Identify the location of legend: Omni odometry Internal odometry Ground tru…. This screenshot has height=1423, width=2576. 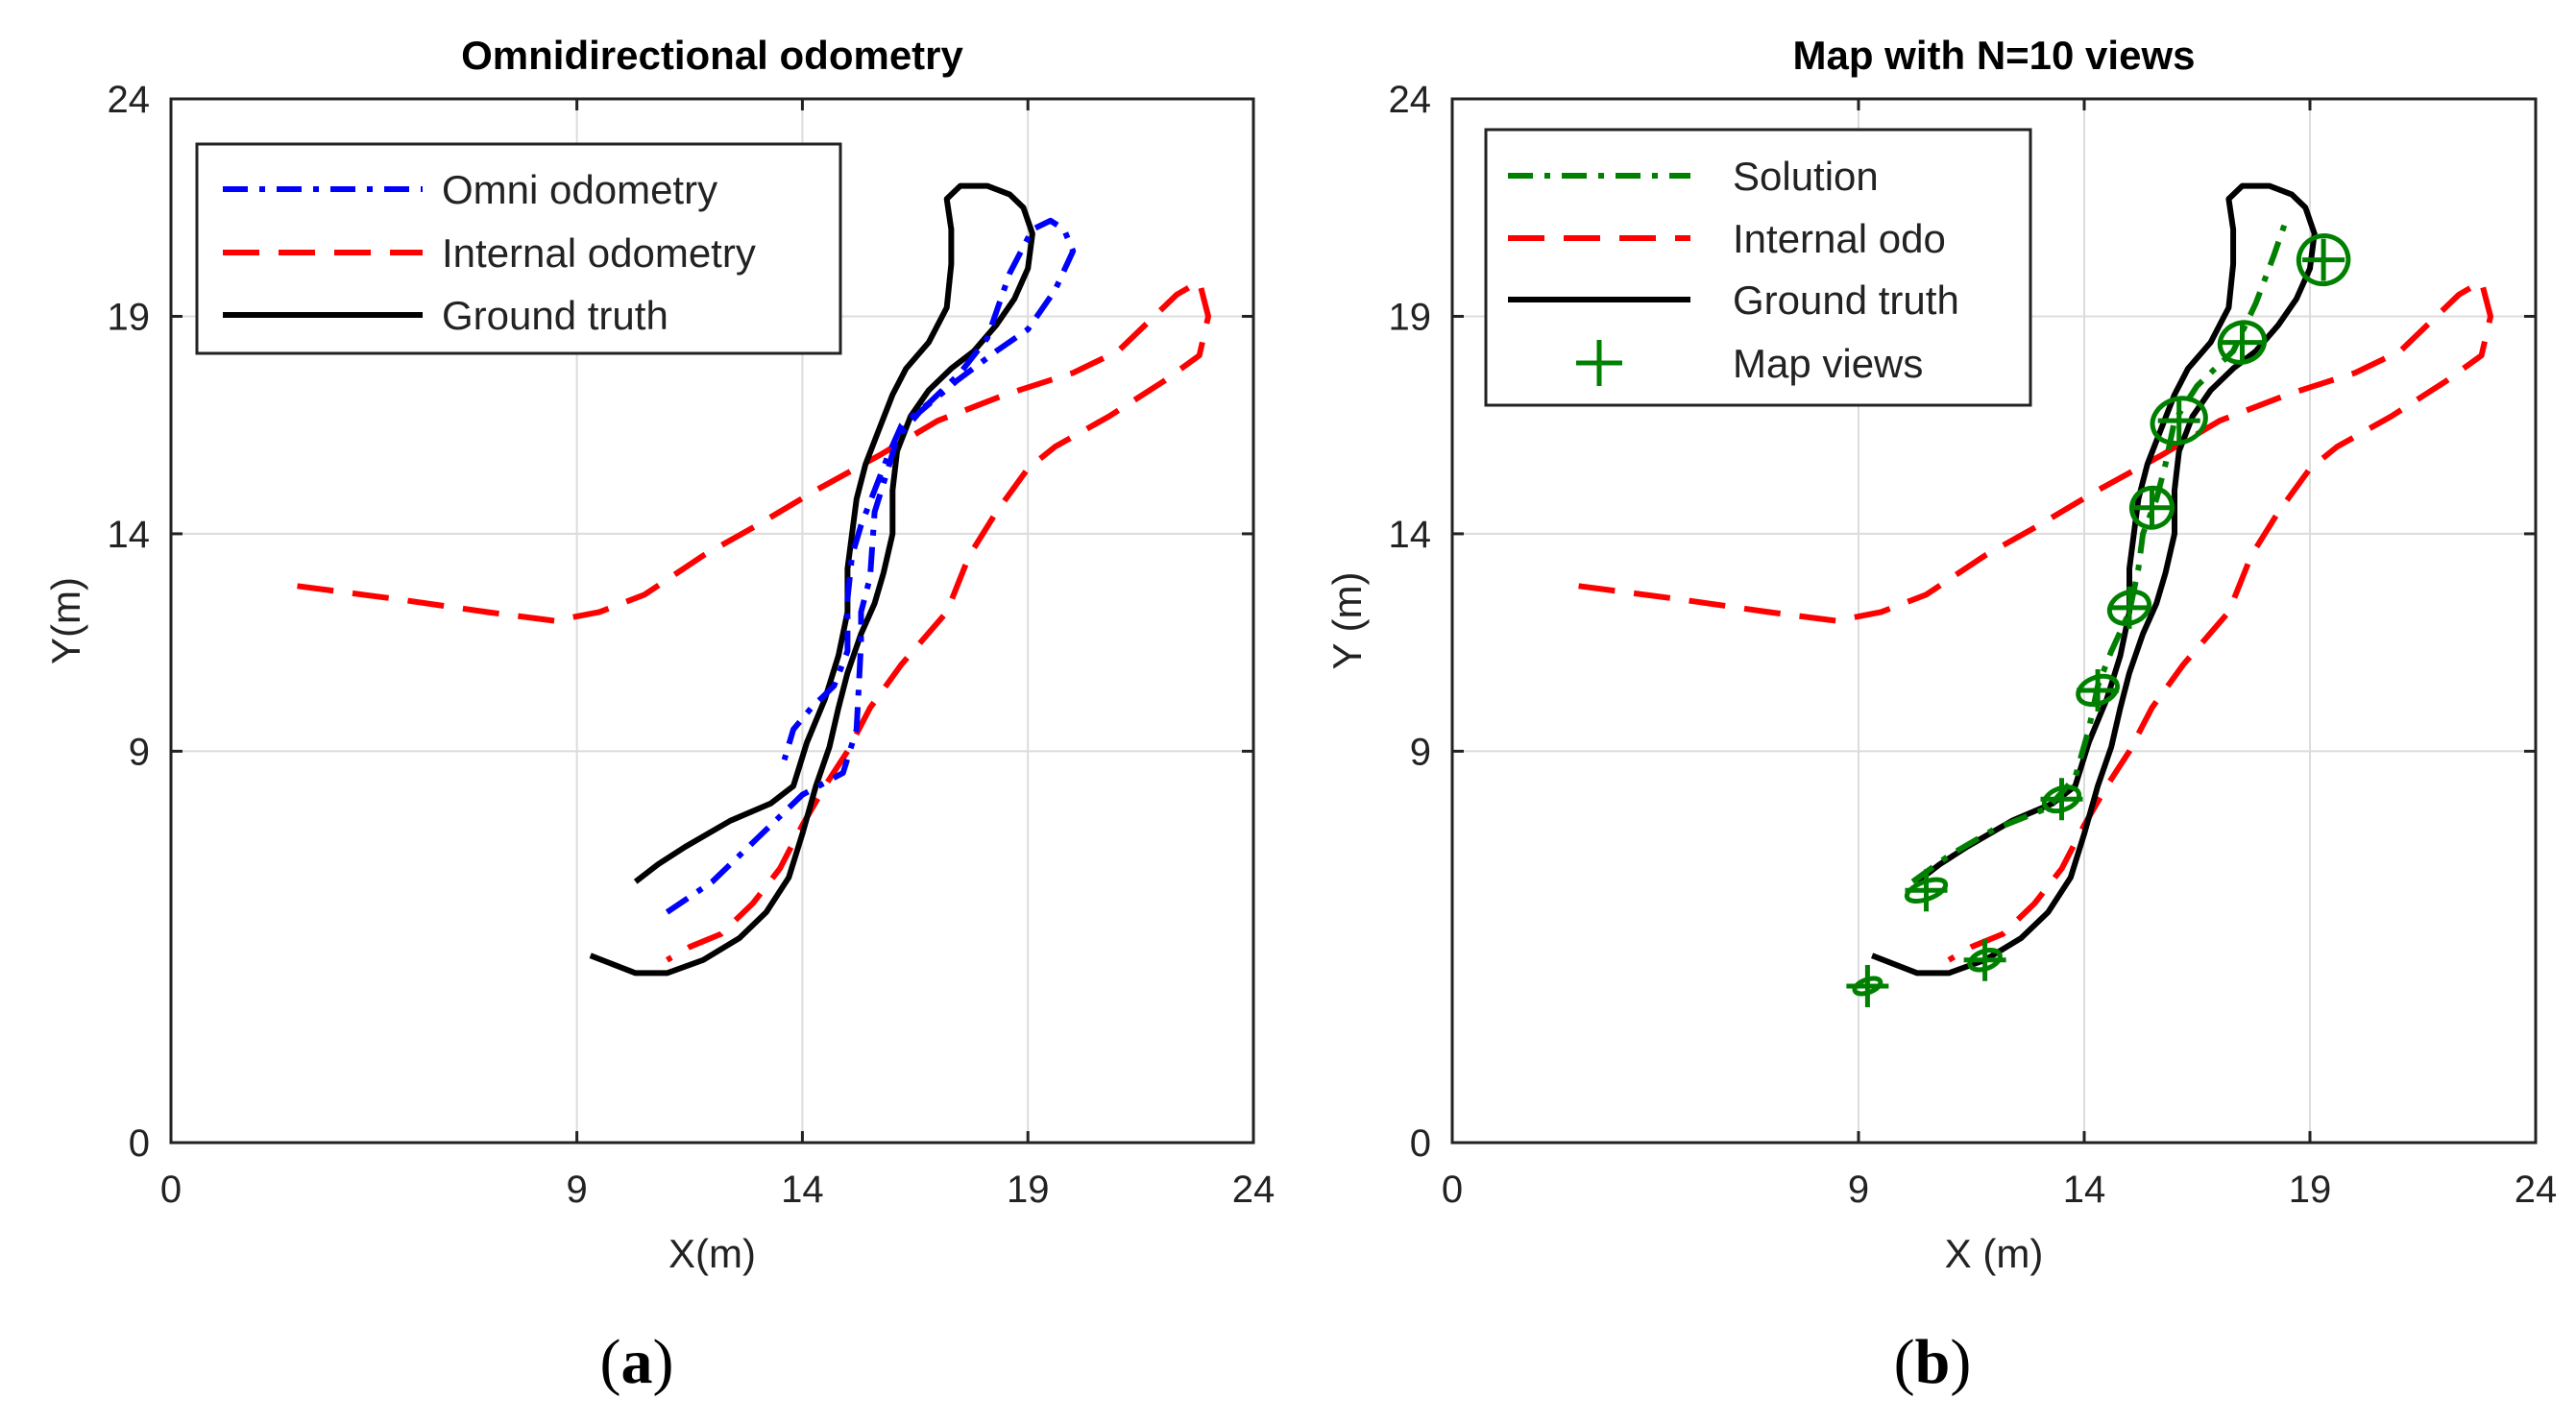
(518, 248).